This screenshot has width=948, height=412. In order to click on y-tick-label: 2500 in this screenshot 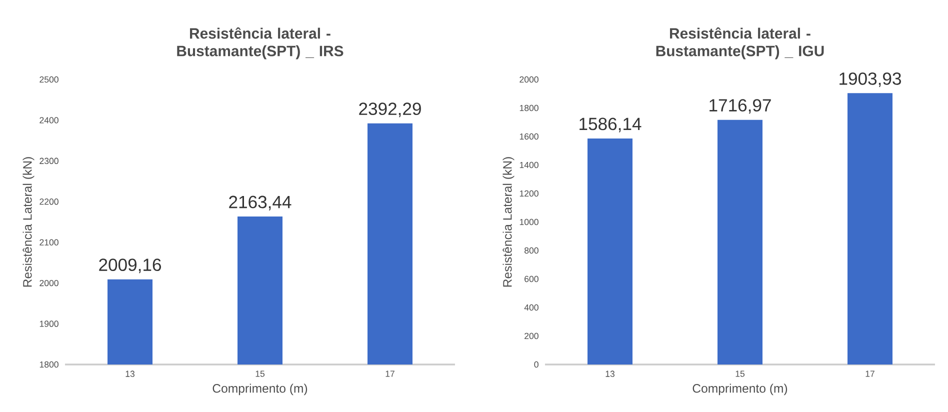, I will do `click(49, 79)`.